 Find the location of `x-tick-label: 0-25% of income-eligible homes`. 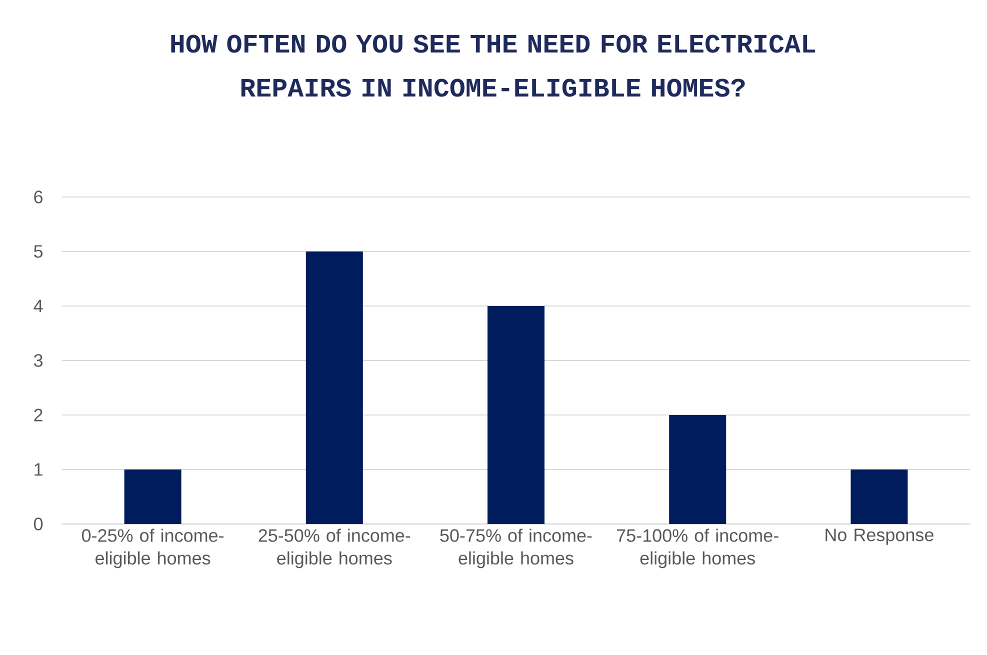

x-tick-label: 0-25% of income-eligible homes is located at coordinates (153, 548).